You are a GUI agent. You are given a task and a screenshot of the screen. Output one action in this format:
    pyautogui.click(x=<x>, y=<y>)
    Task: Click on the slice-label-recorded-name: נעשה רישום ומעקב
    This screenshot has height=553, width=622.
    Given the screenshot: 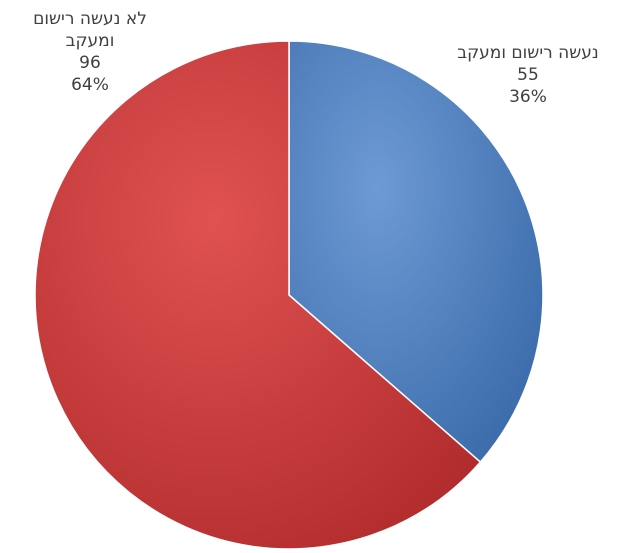 What is the action you would take?
    pyautogui.click(x=528, y=53)
    